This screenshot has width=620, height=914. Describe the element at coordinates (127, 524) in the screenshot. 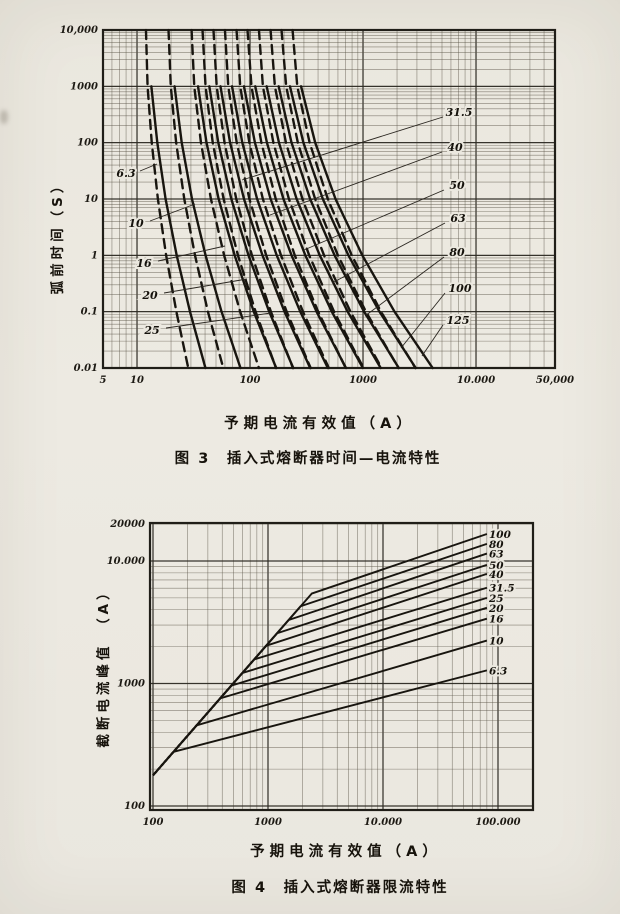

I see `y-tick-label: 20000` at that location.